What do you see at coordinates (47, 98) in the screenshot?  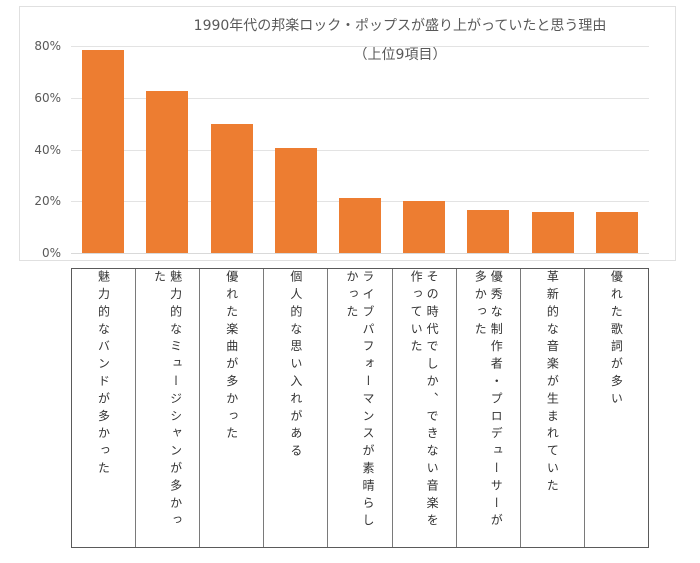 I see `y-tick-label: 60%` at bounding box center [47, 98].